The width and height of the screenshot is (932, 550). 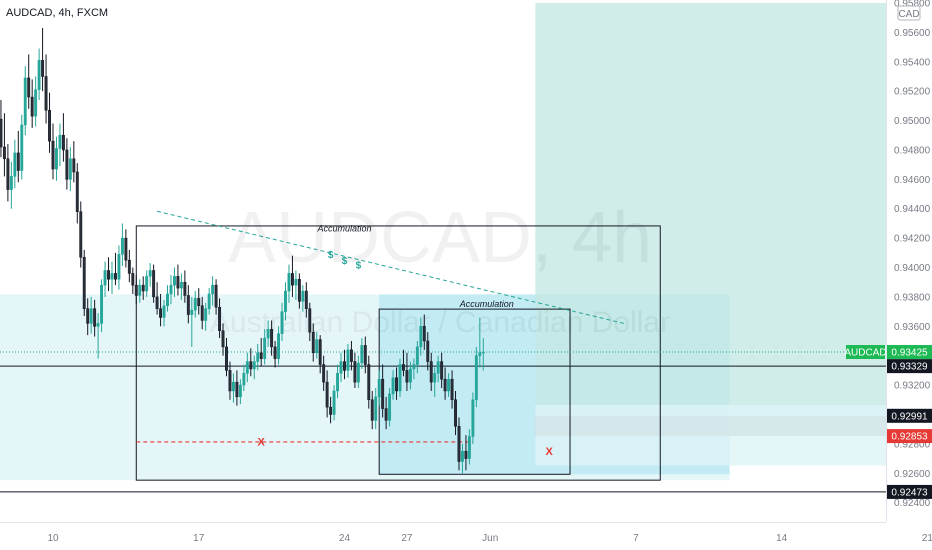 What do you see at coordinates (343, 229) in the screenshot?
I see `annotation-0: Accumulation` at bounding box center [343, 229].